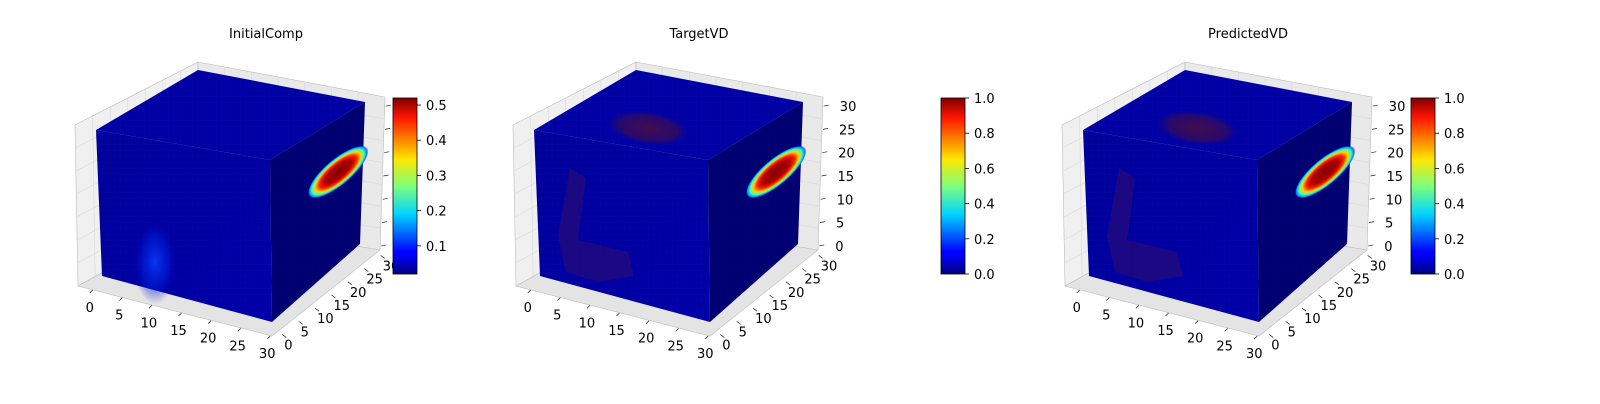 The height and width of the screenshot is (404, 1600). Describe the element at coordinates (1454, 99) in the screenshot. I see `colorbar-tick-label: 1.0` at that location.